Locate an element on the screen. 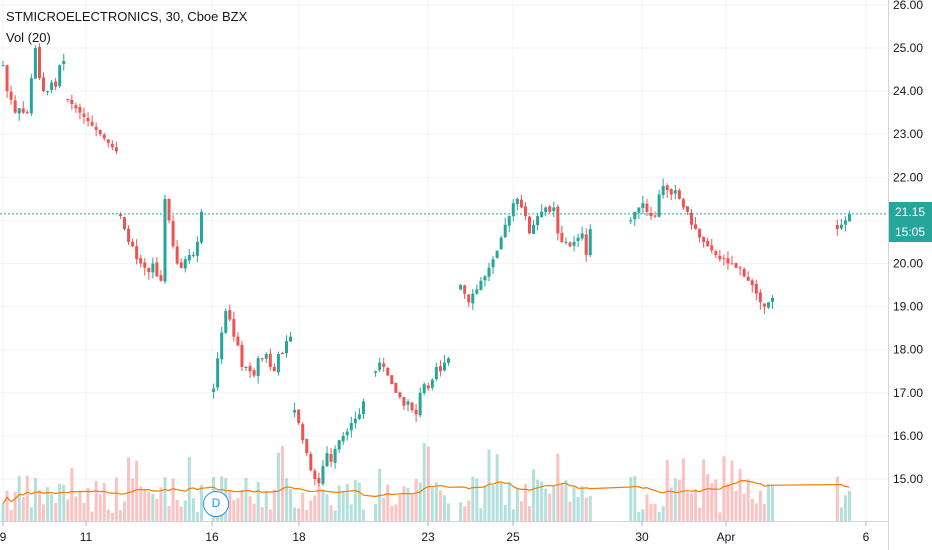  price-tick-label: 24.00 is located at coordinates (908, 91).